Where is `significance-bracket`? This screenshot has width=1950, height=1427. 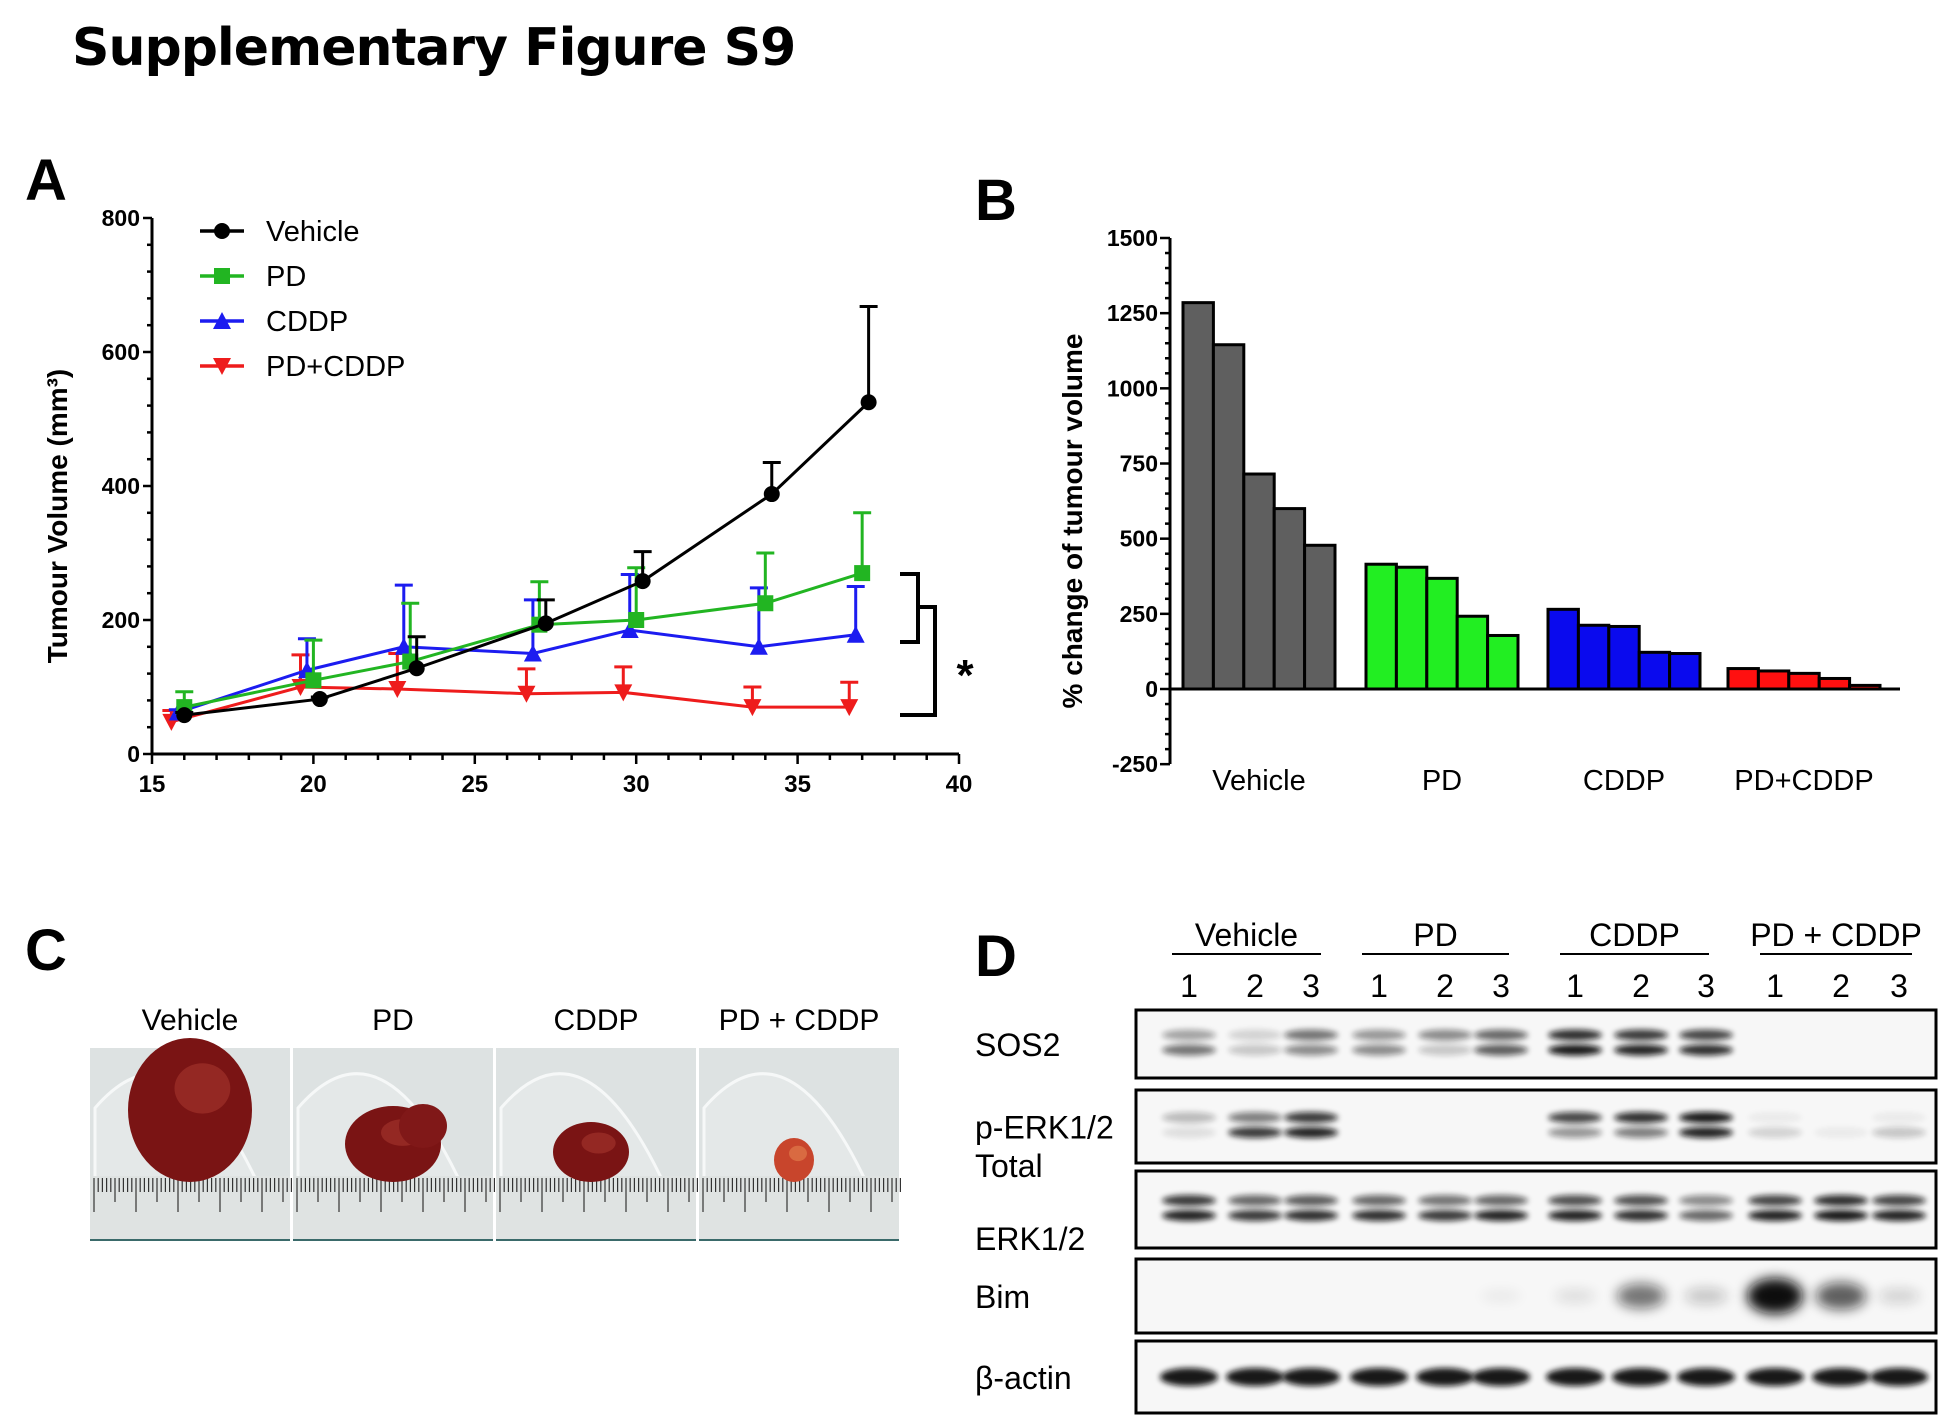
significance-bracket is located at coordinates (918, 644).